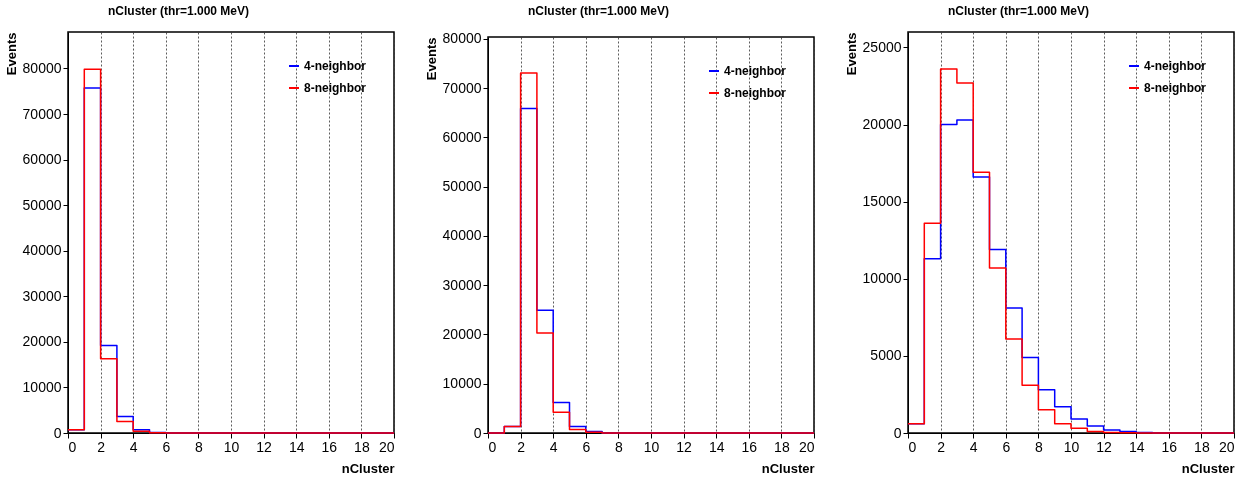  Describe the element at coordinates (886, 355) in the screenshot. I see `y-tick-label: 5000` at that location.